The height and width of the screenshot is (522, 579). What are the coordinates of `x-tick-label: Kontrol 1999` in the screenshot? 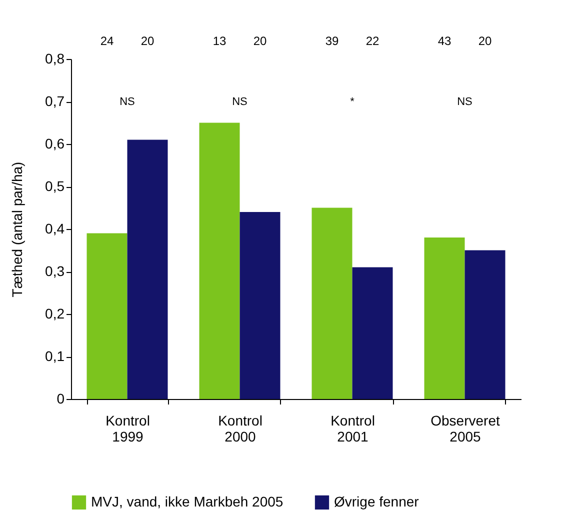 It's located at (128, 428).